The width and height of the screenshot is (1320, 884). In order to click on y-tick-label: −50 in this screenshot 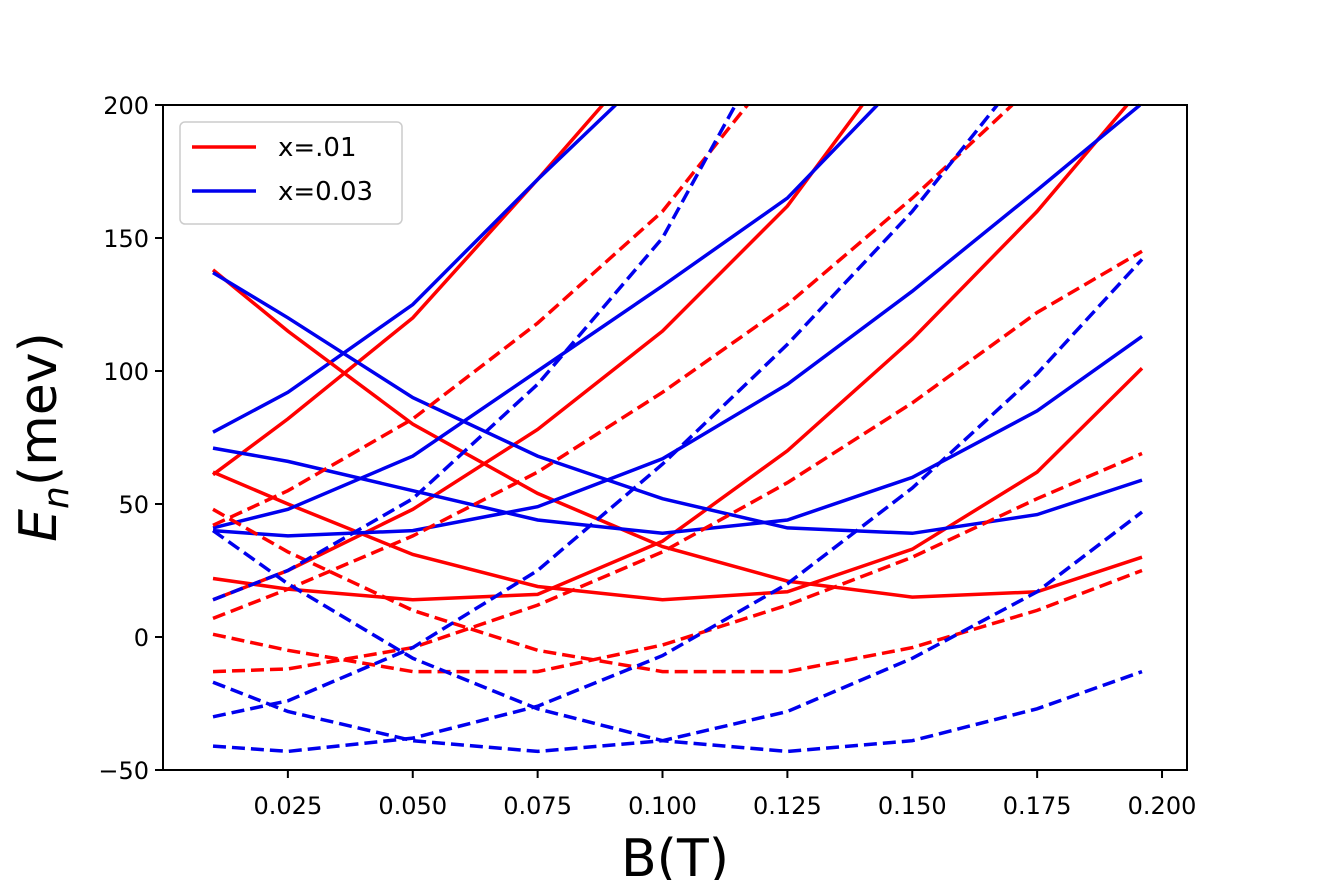, I will do `click(123, 771)`.